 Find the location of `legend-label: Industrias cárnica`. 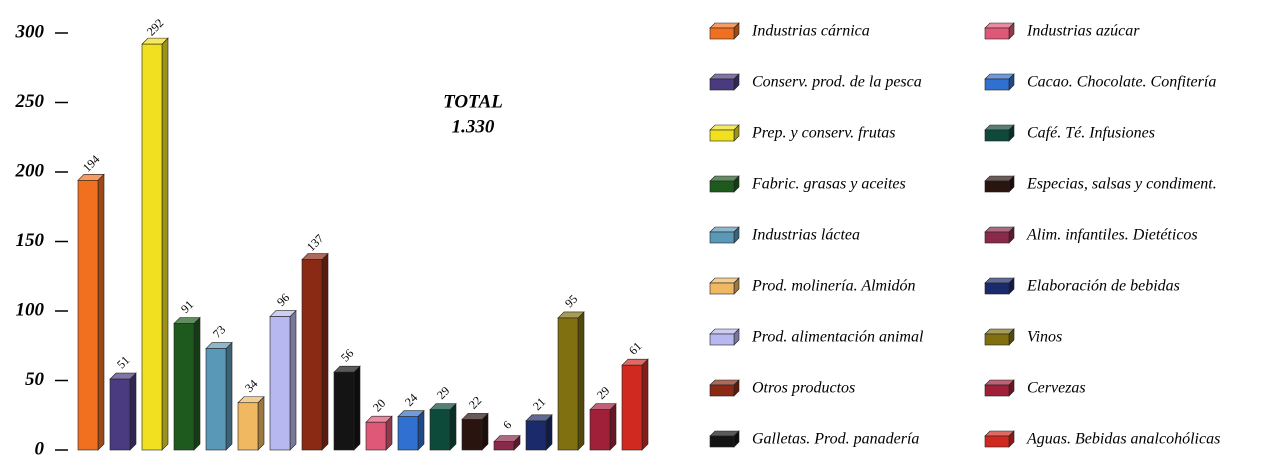

legend-label: Industrias cárnica is located at coordinates (810, 31).